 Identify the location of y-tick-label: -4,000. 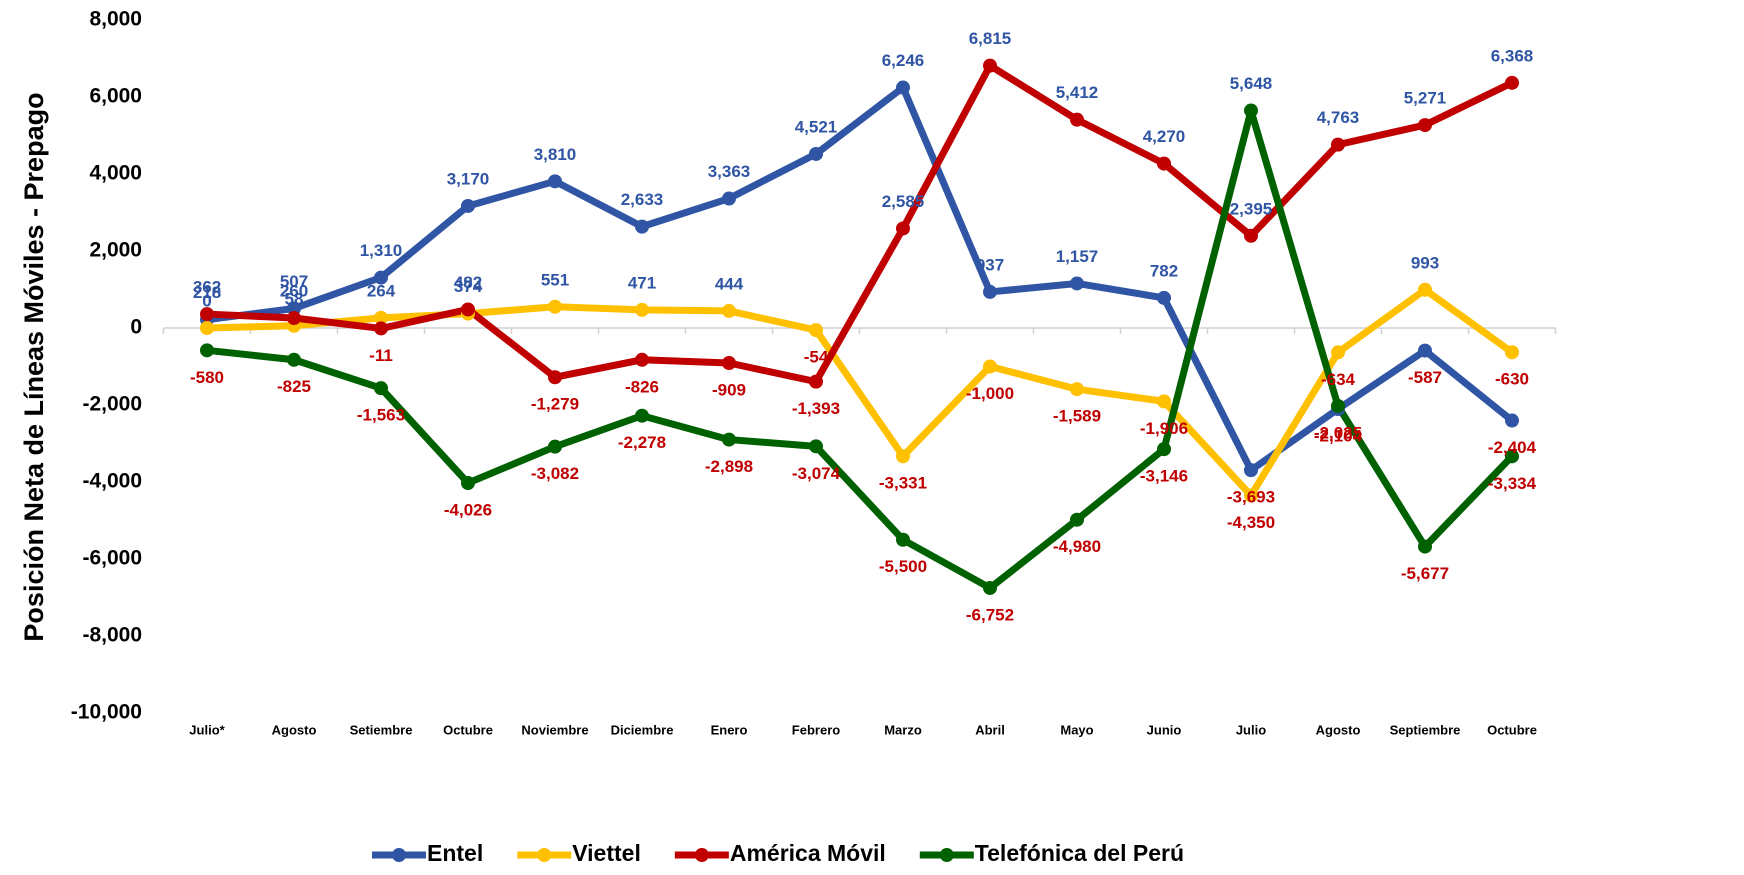
(112, 481).